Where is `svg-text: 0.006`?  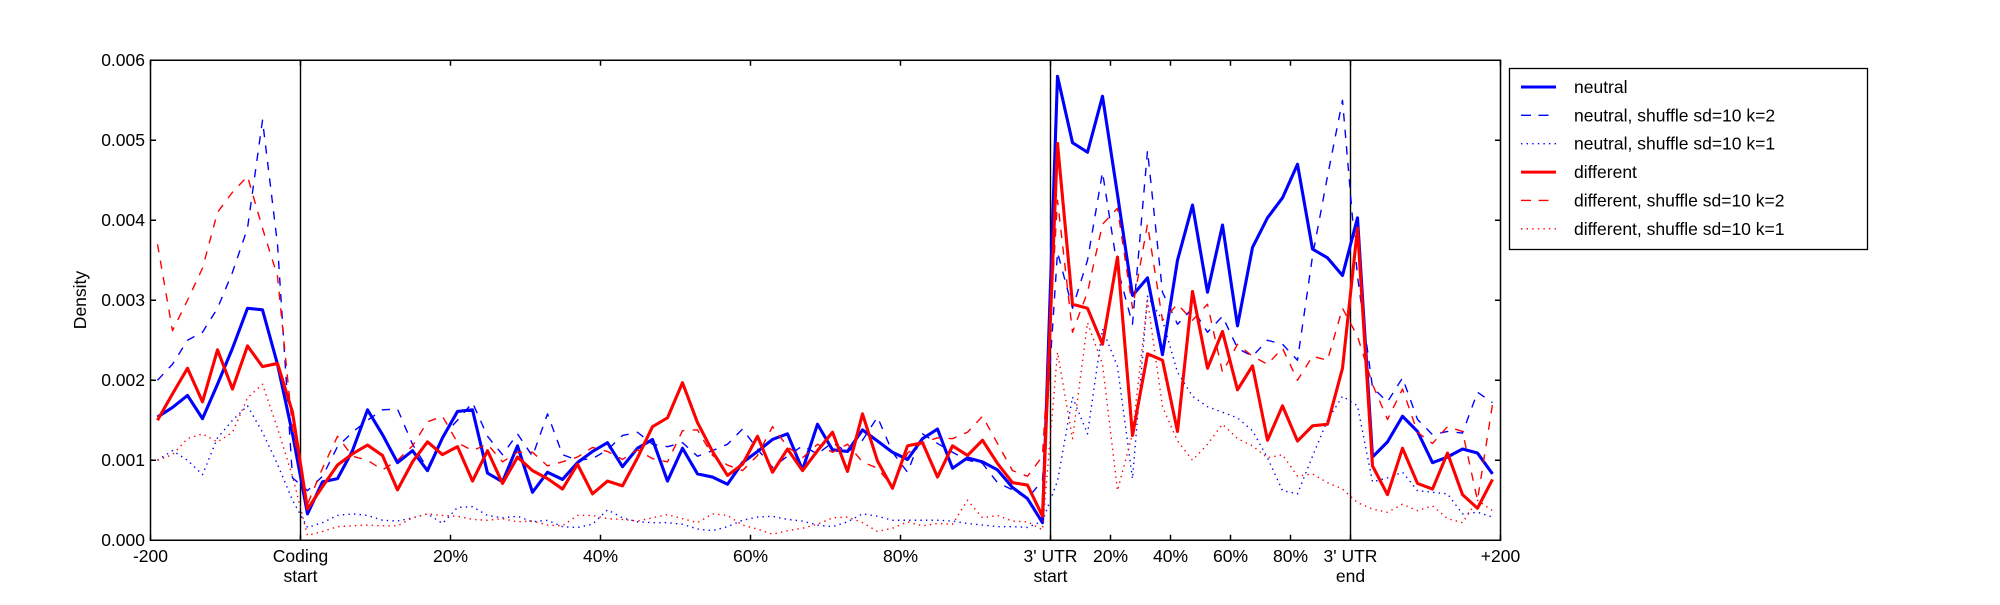 svg-text: 0.006 is located at coordinates (123, 60).